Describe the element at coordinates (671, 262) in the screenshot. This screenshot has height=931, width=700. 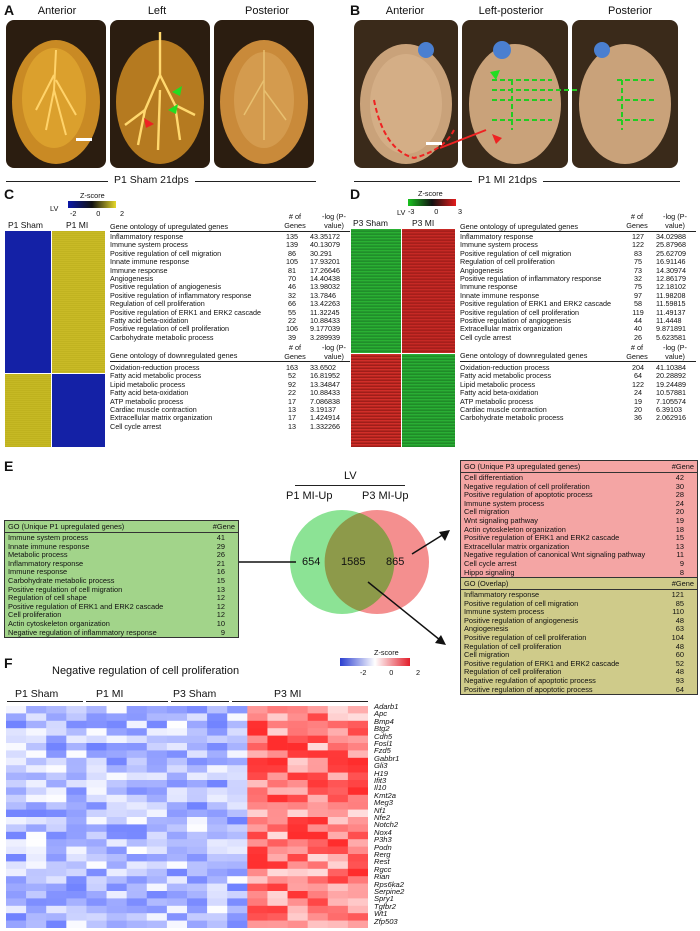
I see `go-pvalue: 16.91146` at that location.